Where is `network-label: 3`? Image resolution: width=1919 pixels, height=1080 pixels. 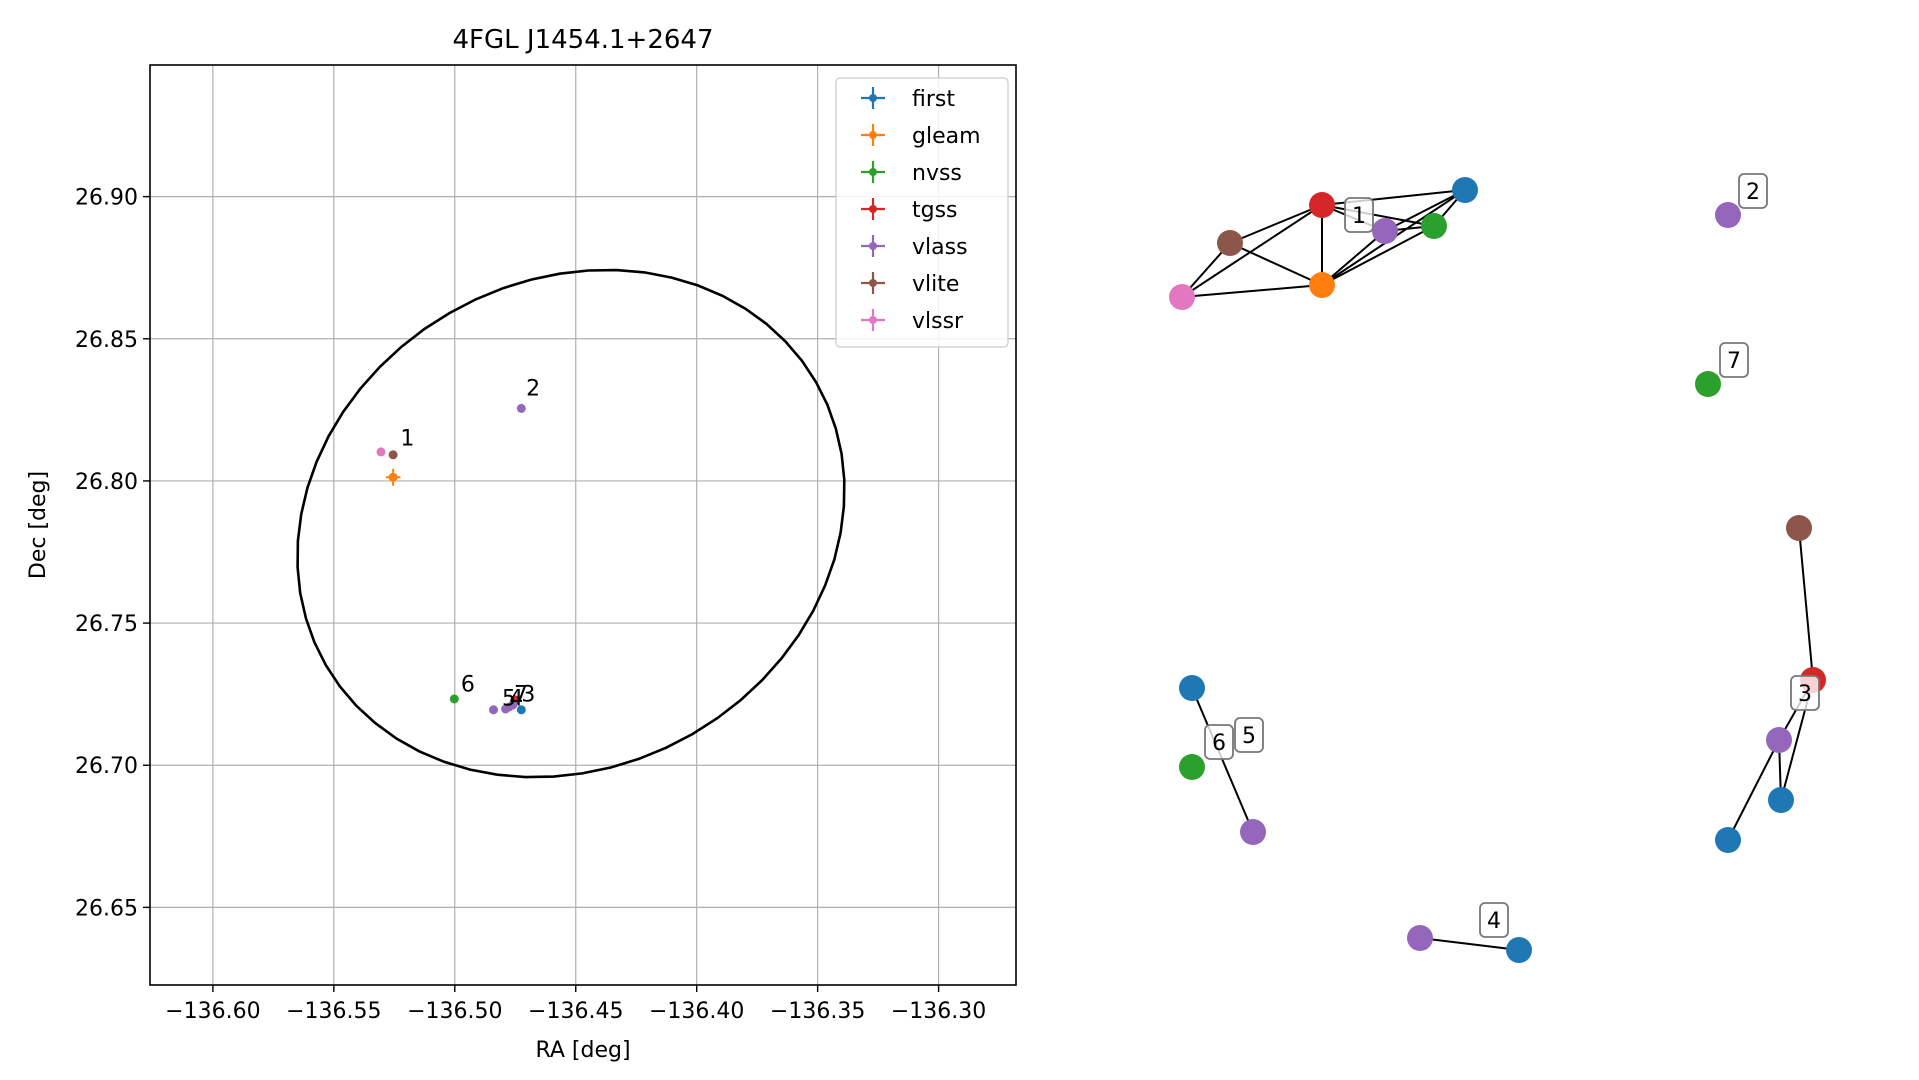
network-label: 3 is located at coordinates (1805, 694).